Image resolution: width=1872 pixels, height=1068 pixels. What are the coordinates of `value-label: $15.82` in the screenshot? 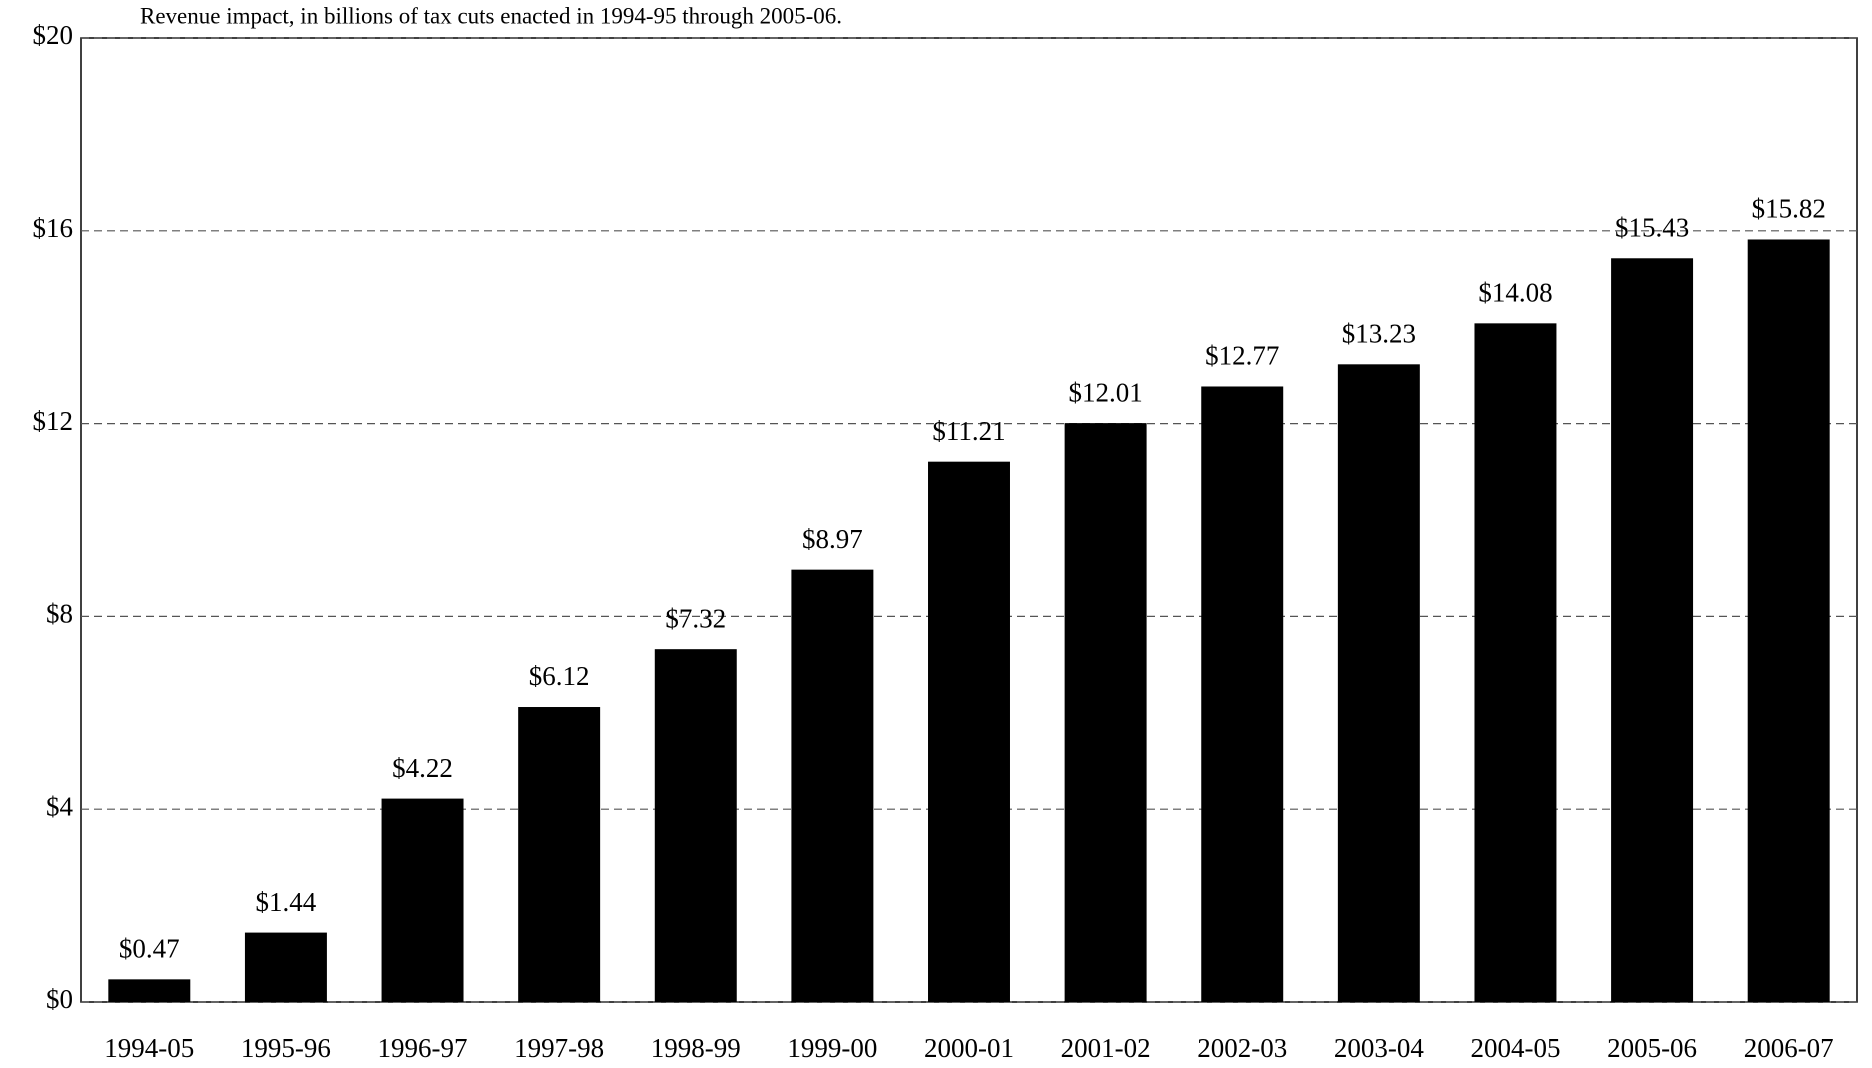 It's located at (1789, 209).